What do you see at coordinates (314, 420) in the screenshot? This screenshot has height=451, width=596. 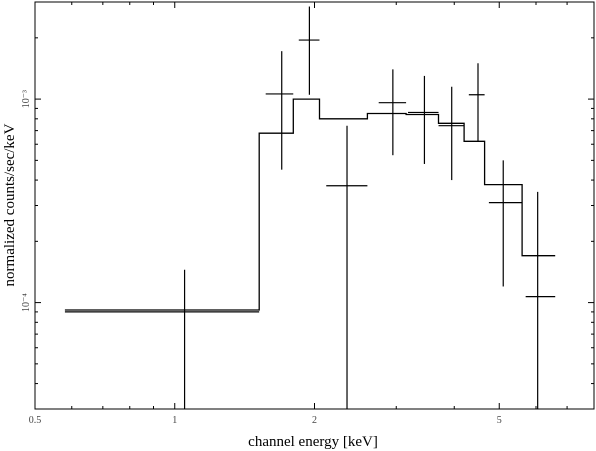 I see `x-tick-label: 2` at bounding box center [314, 420].